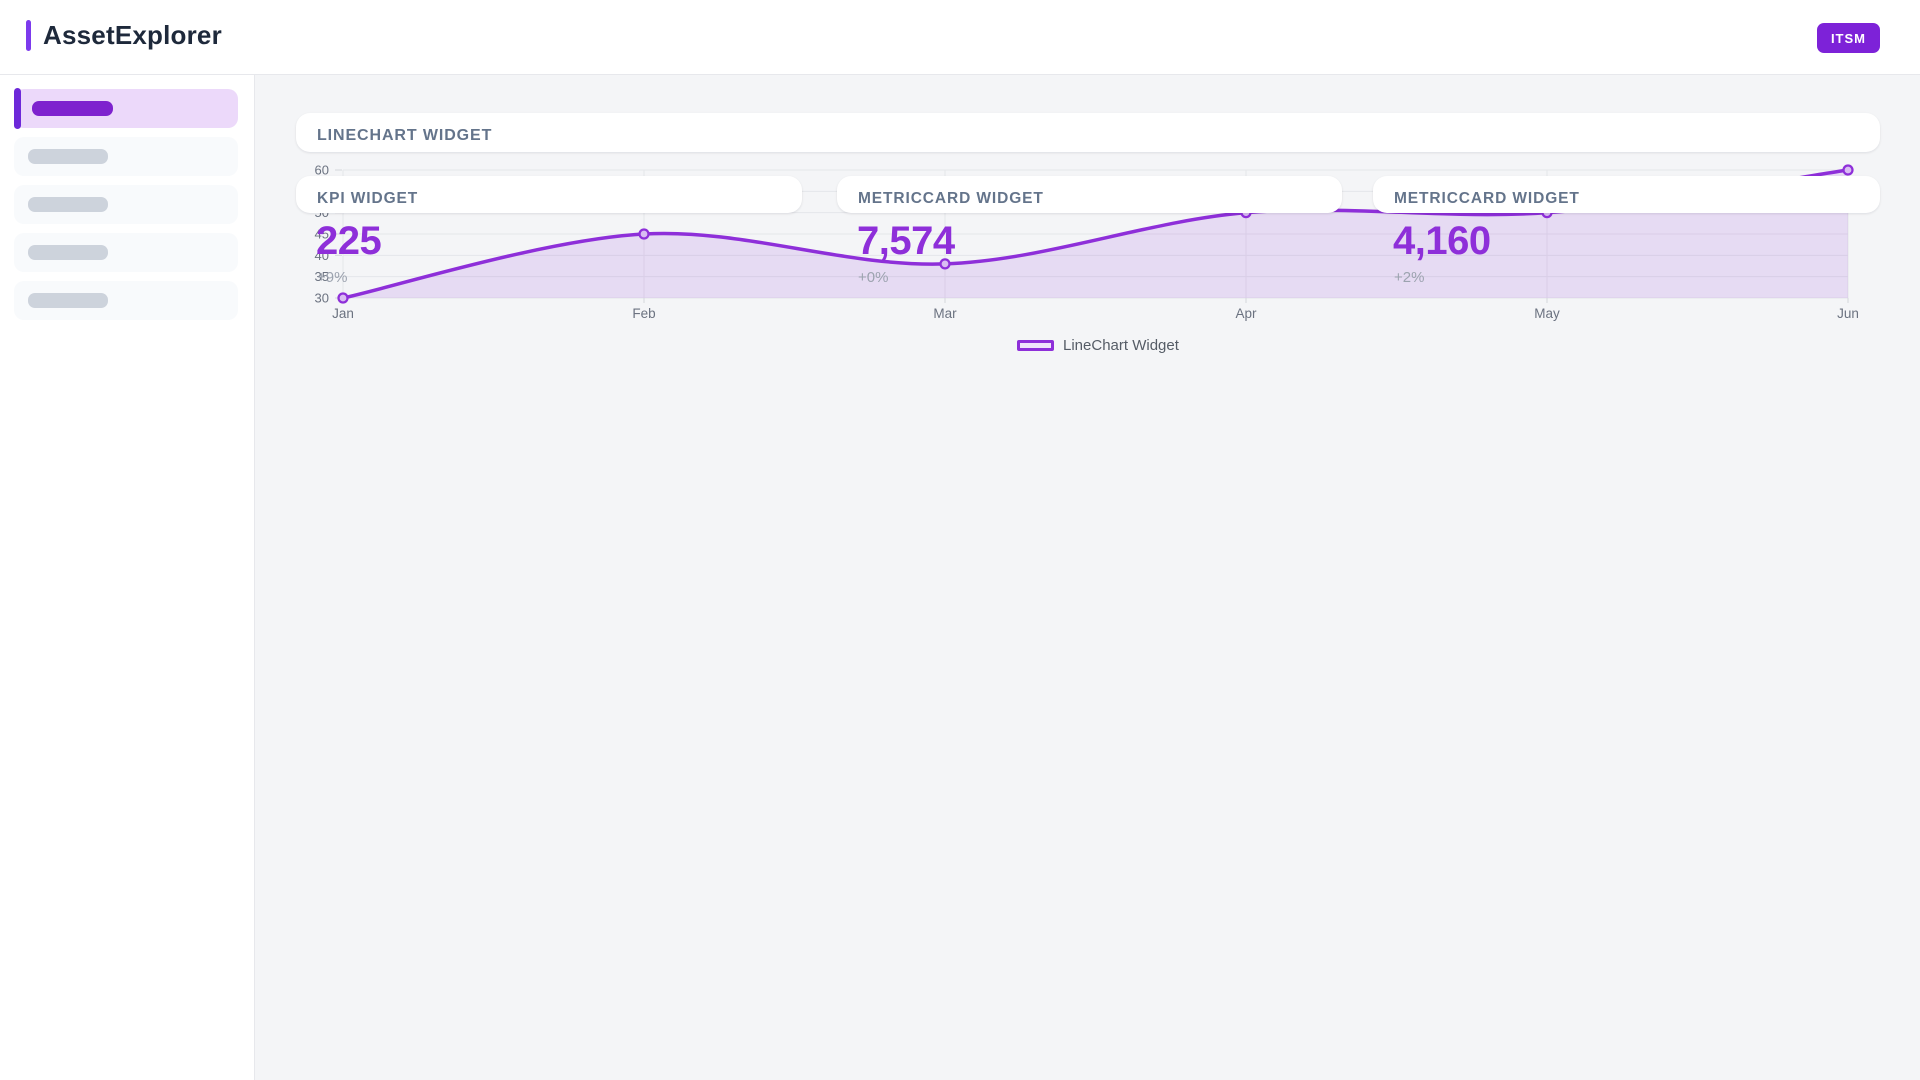 Image resolution: width=1920 pixels, height=1080 pixels. Describe the element at coordinates (873, 277) in the screenshot. I see `metriccard-1-delta: +0%` at that location.